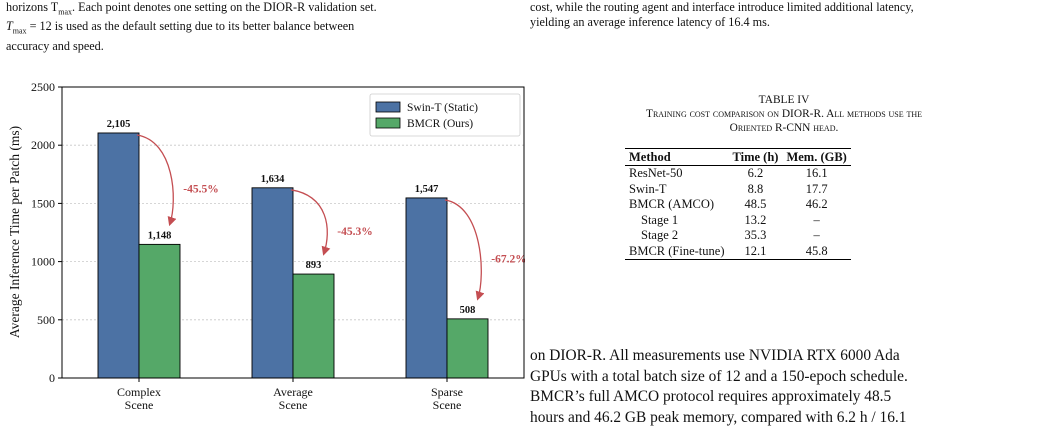 The image size is (1044, 441). What do you see at coordinates (200, 190) in the screenshot?
I see `reduction-label: -45.5%` at bounding box center [200, 190].